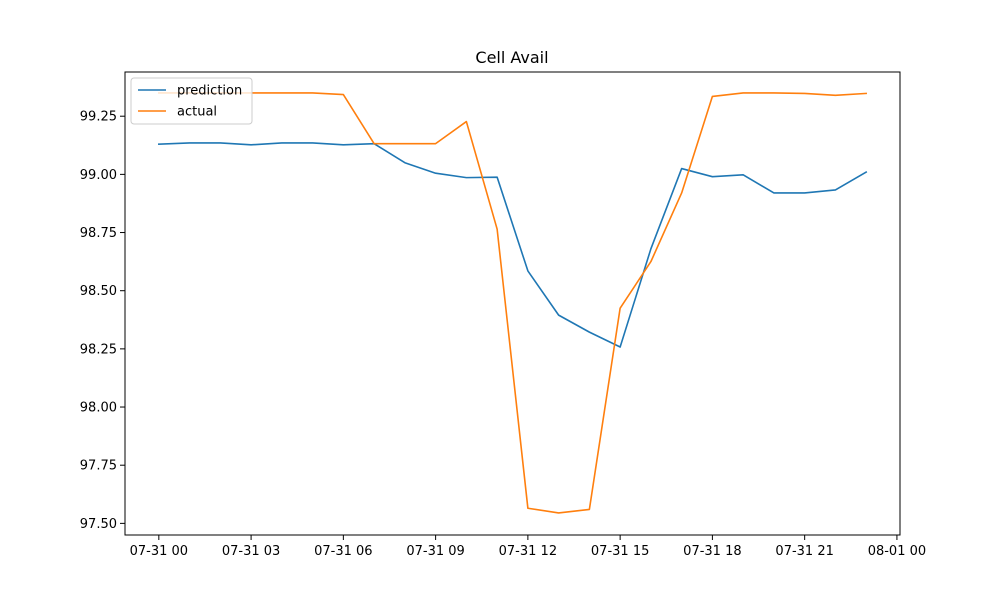  Describe the element at coordinates (897, 551) in the screenshot. I see `x-tick-label: 08-01 00` at that location.